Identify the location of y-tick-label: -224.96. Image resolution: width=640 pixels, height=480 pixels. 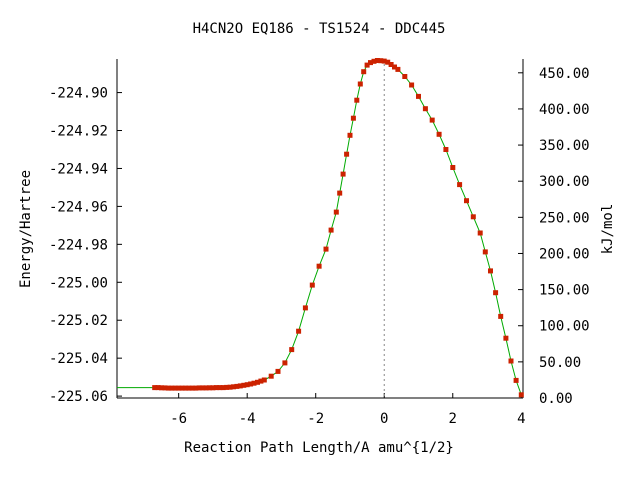
(78, 207).